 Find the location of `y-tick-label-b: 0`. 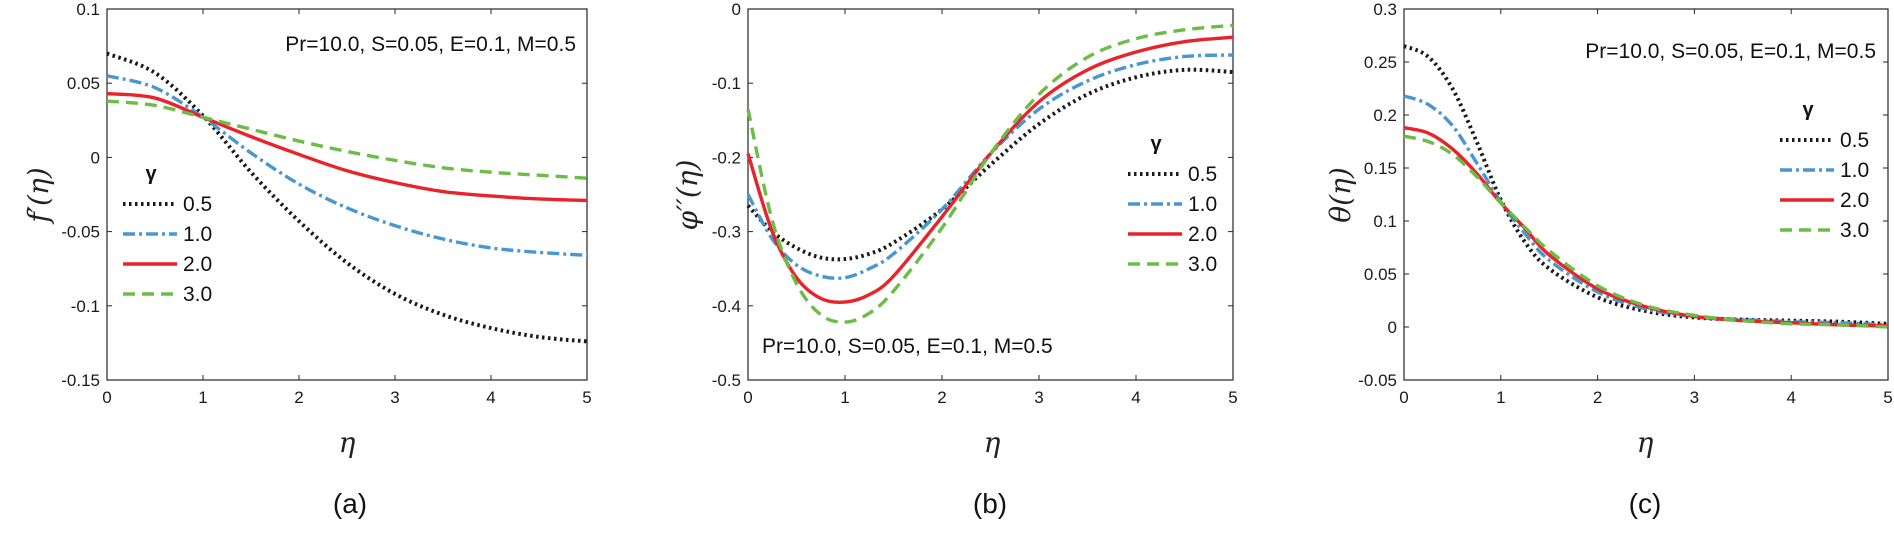

y-tick-label-b: 0 is located at coordinates (736, 9).